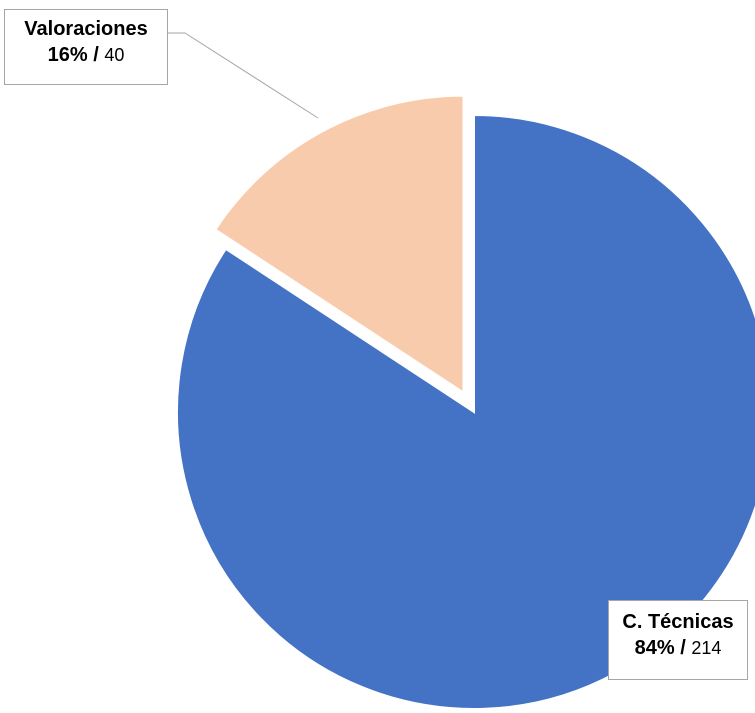 Image resolution: width=755 pixels, height=713 pixels. I want to click on data-label-category: C. Técnicas, so click(678, 622).